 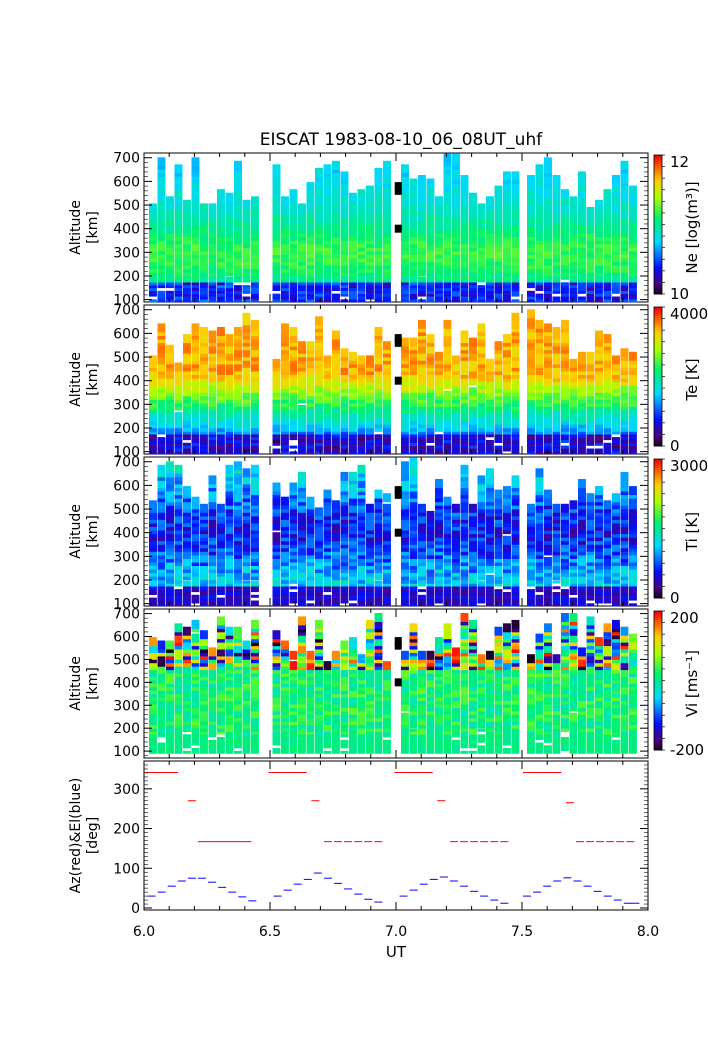 I want to click on y-tick-label: 500, so click(x=126, y=358).